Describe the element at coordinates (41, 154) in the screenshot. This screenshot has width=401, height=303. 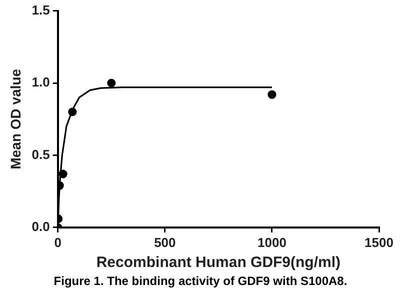
I see `y-tick-label: 0.5` at that location.